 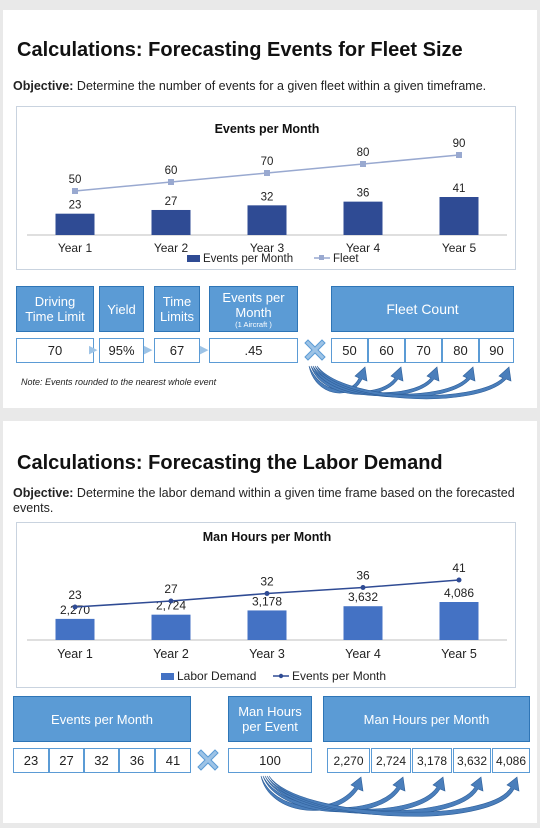 I want to click on legend-entry: Events per Month, so click(x=339, y=676).